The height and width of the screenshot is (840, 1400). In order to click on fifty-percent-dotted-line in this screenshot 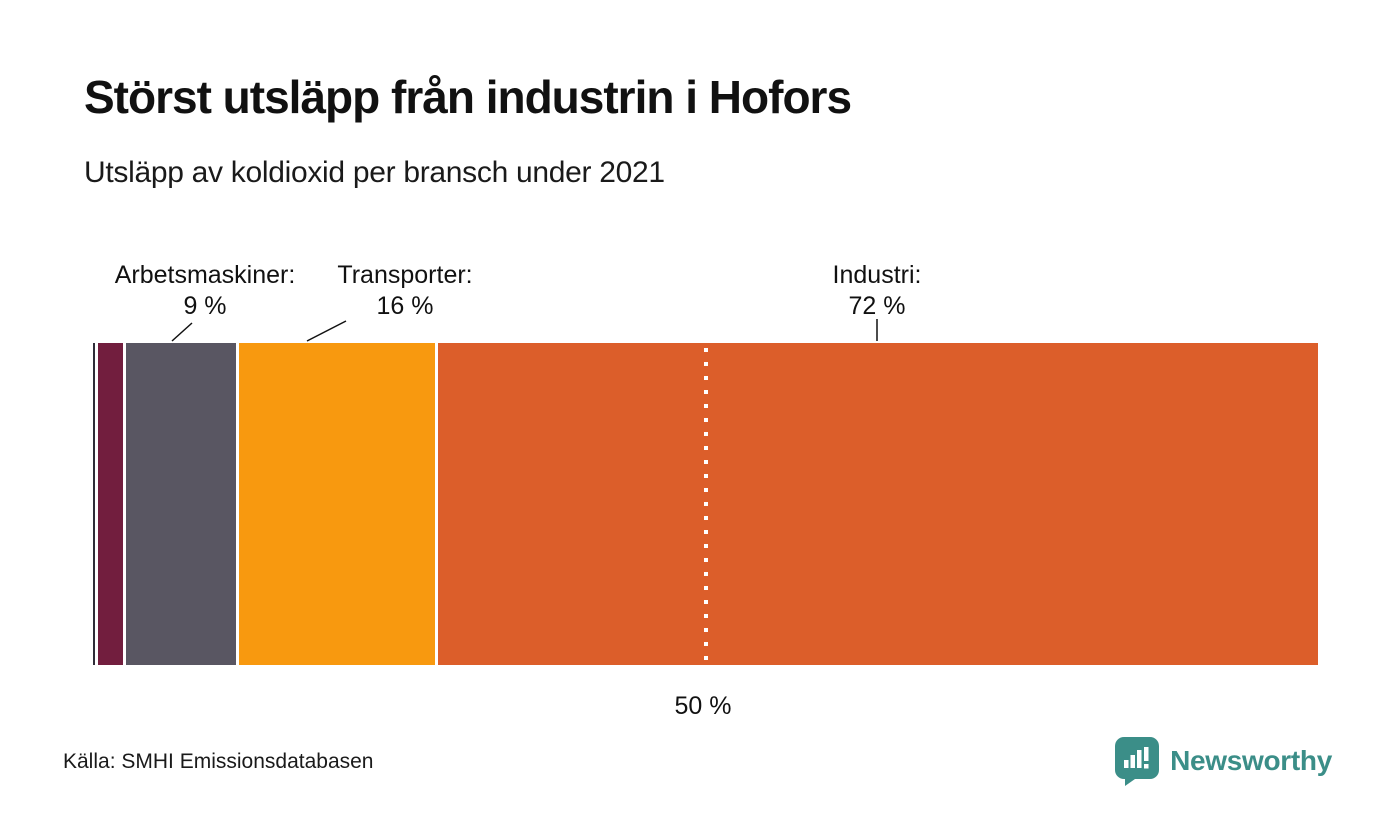, I will do `click(705, 504)`.